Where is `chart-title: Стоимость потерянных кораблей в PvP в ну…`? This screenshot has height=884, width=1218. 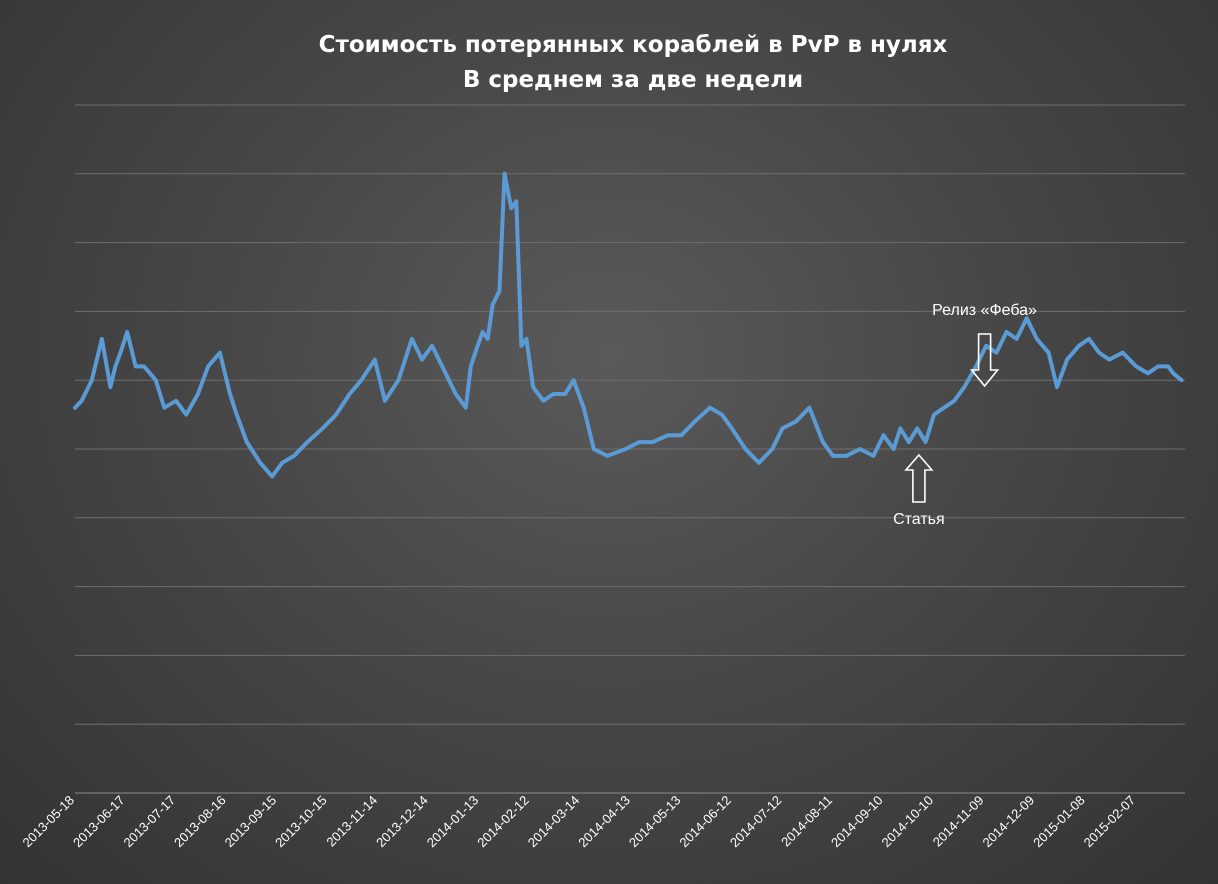 chart-title: Стоимость потерянных кораблей в PvP в ну… is located at coordinates (633, 45).